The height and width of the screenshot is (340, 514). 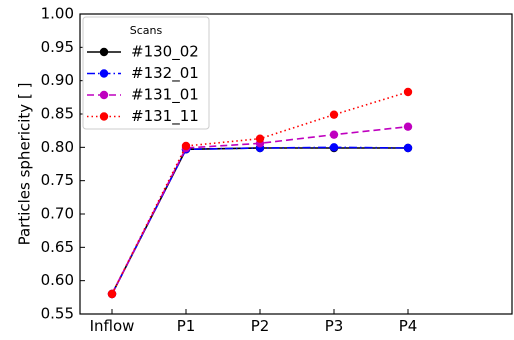 What do you see at coordinates (57, 47) in the screenshot?
I see `y-tick-label: 0.95` at bounding box center [57, 47].